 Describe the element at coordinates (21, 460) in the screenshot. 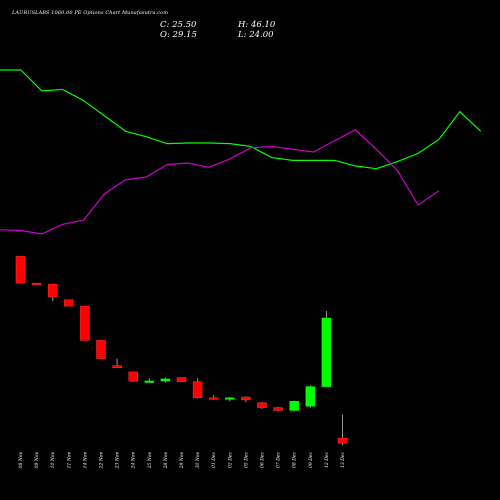

I see `x-tick-label: 08 Nov` at that location.